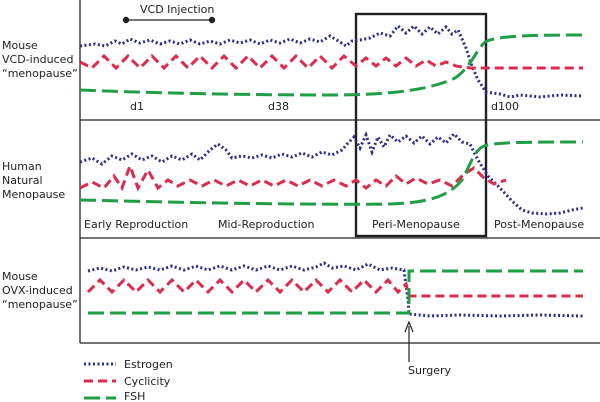 Image resolution: width=600 pixels, height=402 pixels. I want to click on vcd-panel-label-line-2: VCD-induced, so click(37, 59).